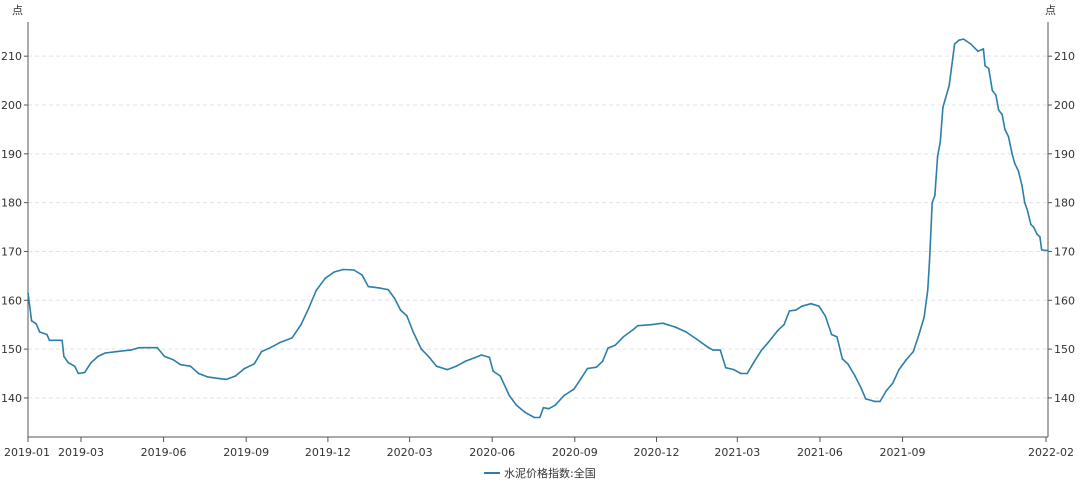 Image resolution: width=1080 pixels, height=484 pixels. What do you see at coordinates (1051, 452) in the screenshot?
I see `x-tick-label: 2022-02` at bounding box center [1051, 452].